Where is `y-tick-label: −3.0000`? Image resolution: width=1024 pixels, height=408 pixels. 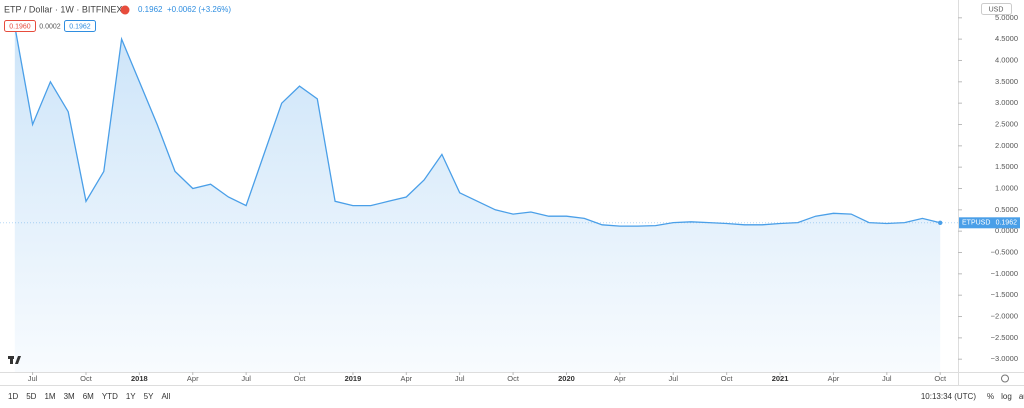
y-tick-label: −3.0000 is located at coordinates (1004, 358).